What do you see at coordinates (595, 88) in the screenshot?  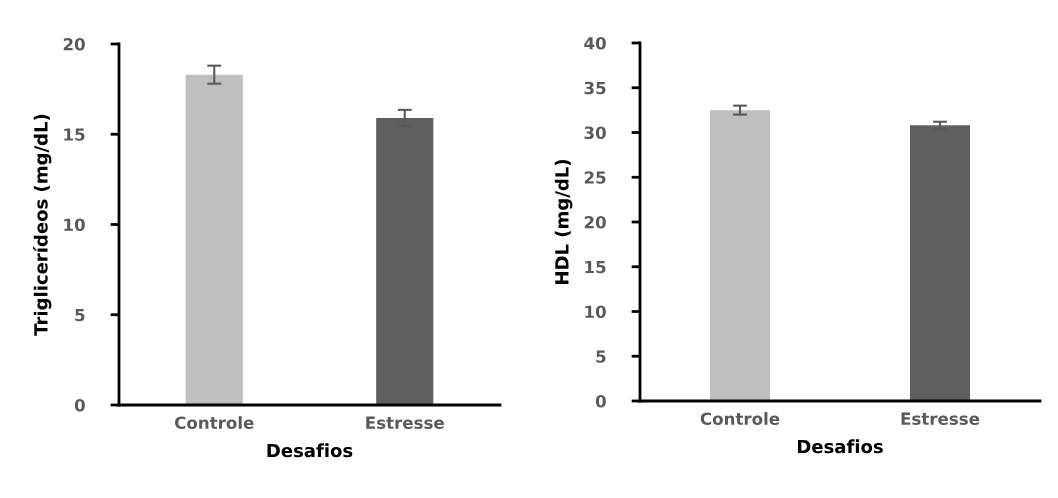 I see `y-tick-label: 35` at bounding box center [595, 88].